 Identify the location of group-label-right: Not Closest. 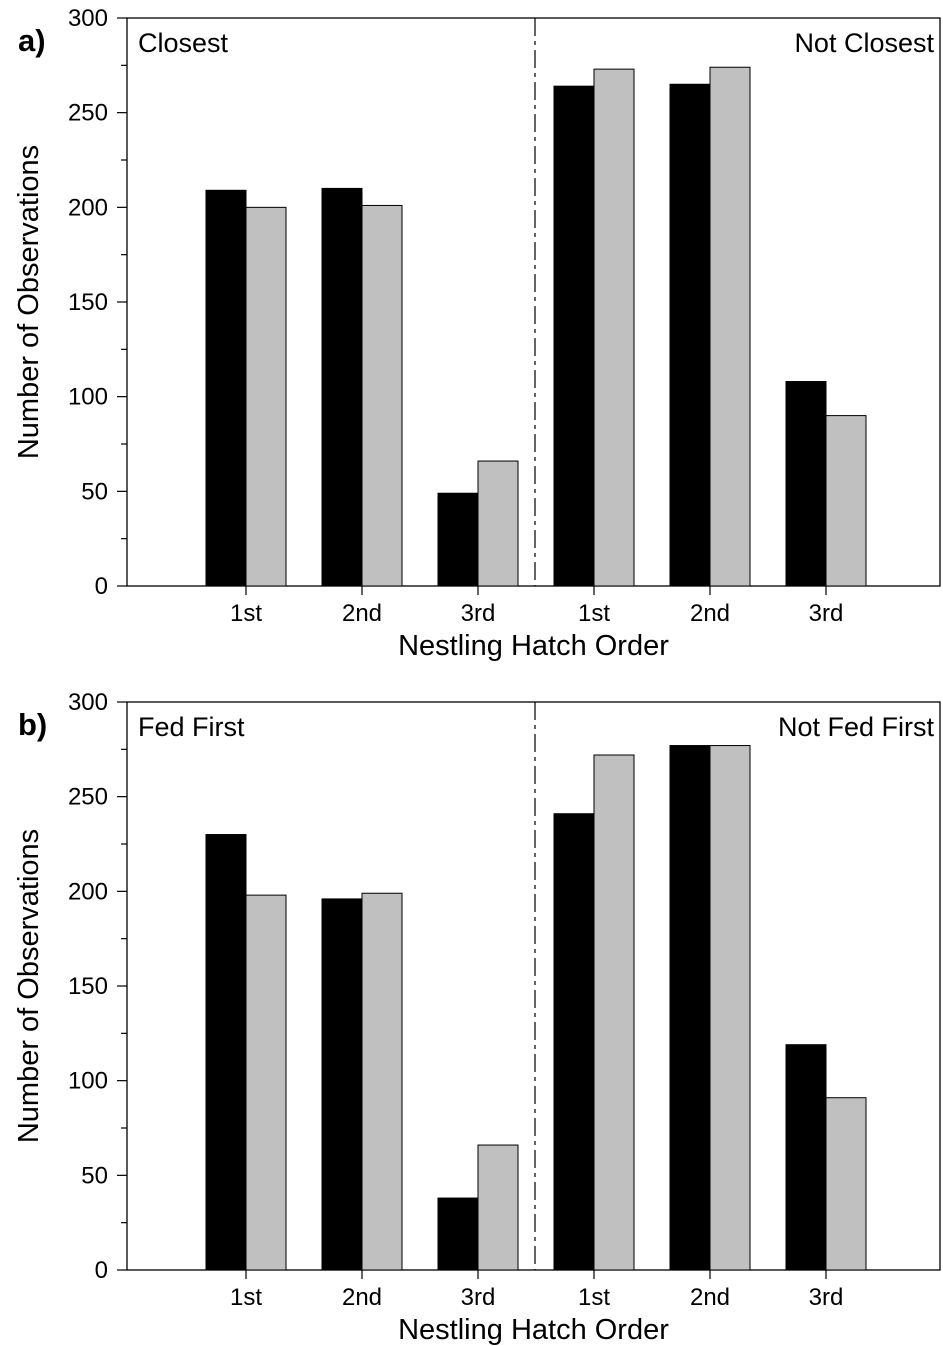
(864, 43).